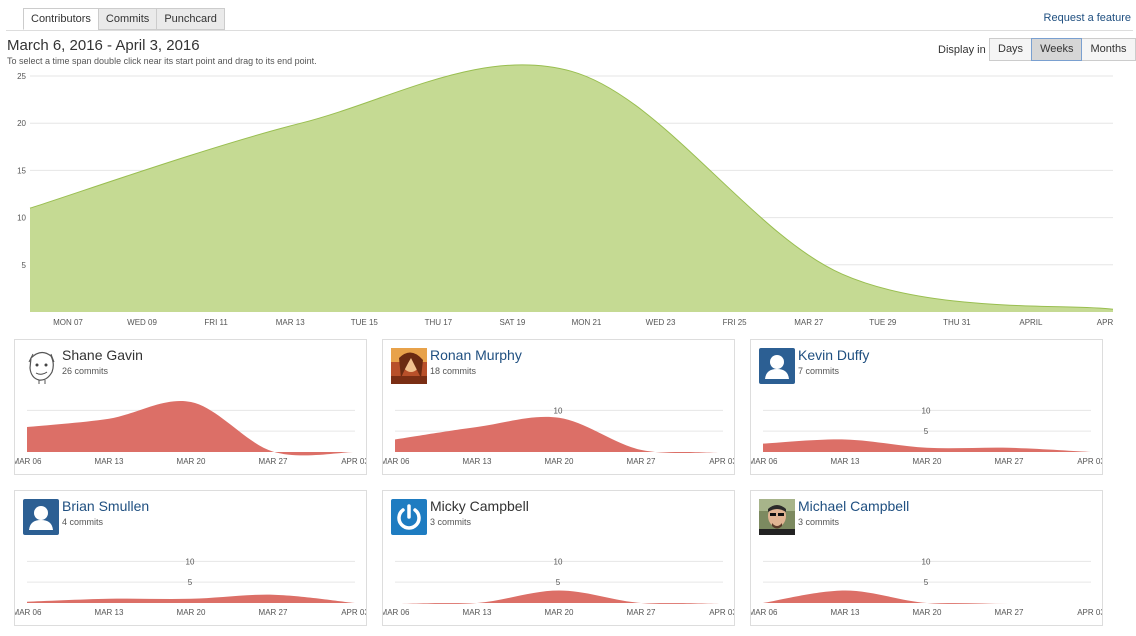 This screenshot has width=1136, height=636. What do you see at coordinates (1031, 322) in the screenshot?
I see `x-tick-label: APRIL` at bounding box center [1031, 322].